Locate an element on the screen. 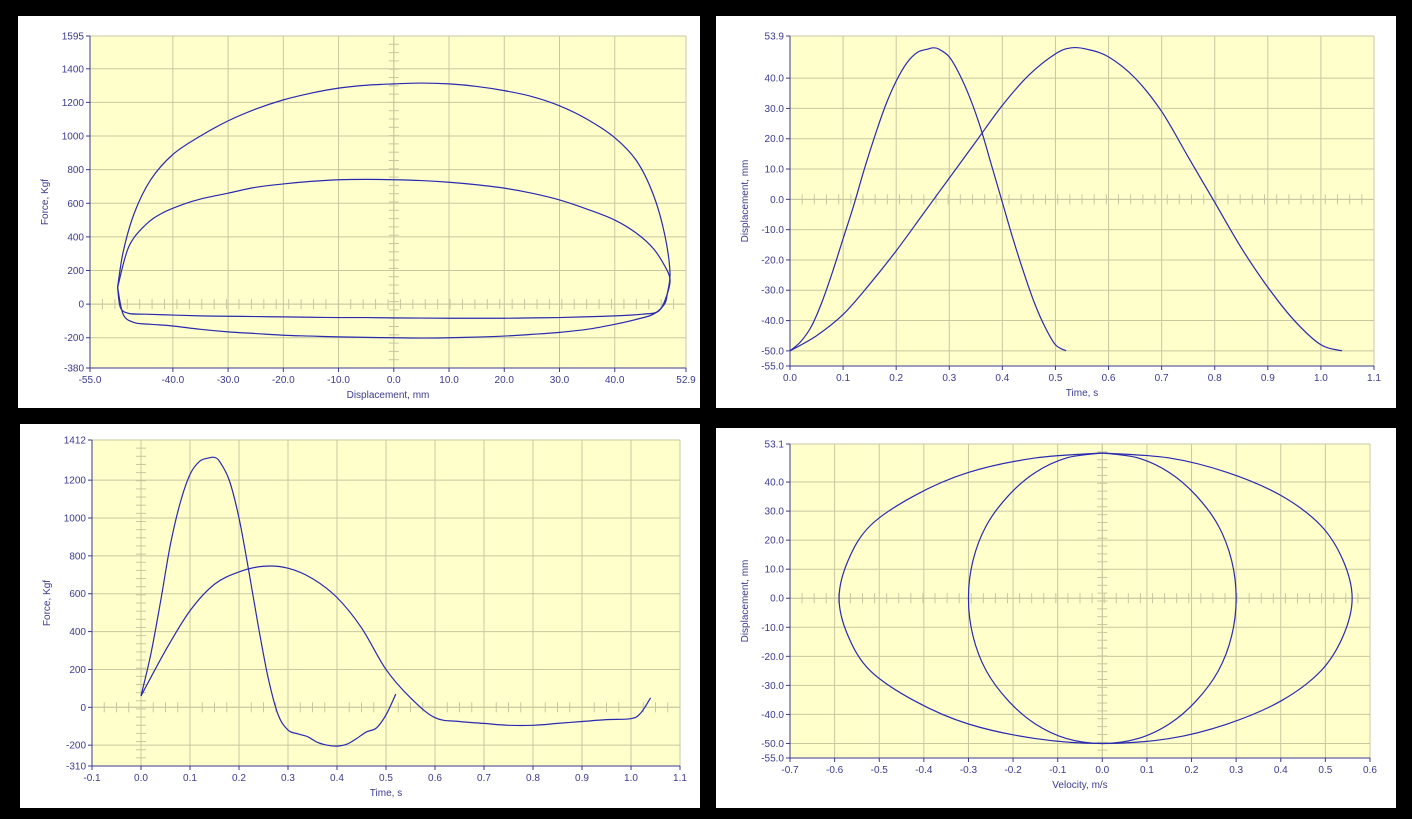 This screenshot has height=819, width=1412. x-tick-label: -0.3 is located at coordinates (969, 770).